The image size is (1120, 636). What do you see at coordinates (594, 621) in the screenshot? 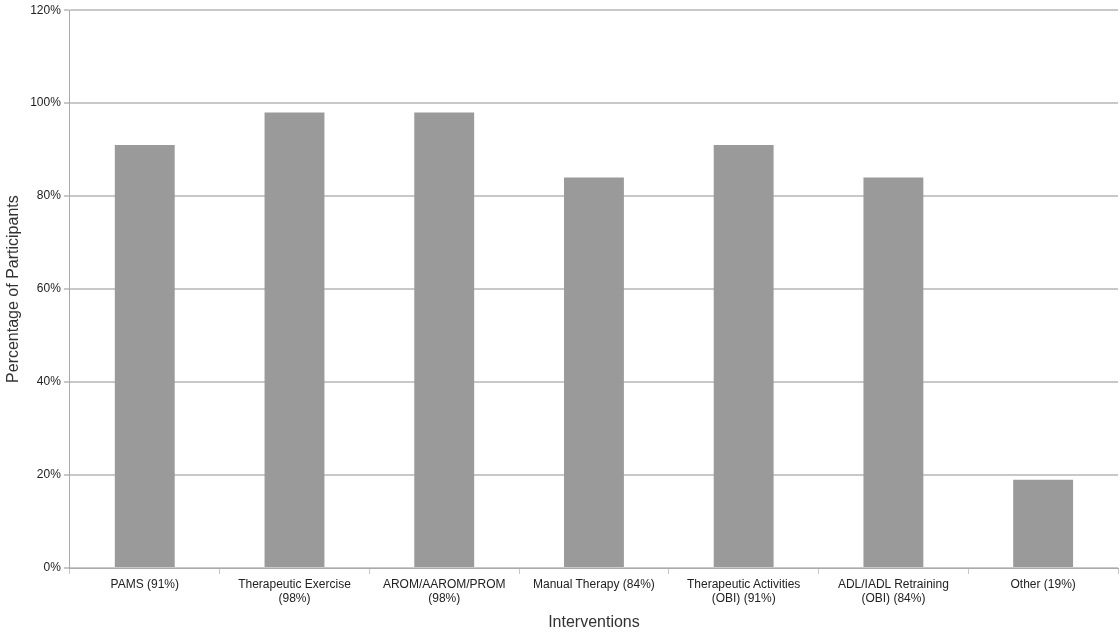
I see `x-axis-title: Interventions` at bounding box center [594, 621].